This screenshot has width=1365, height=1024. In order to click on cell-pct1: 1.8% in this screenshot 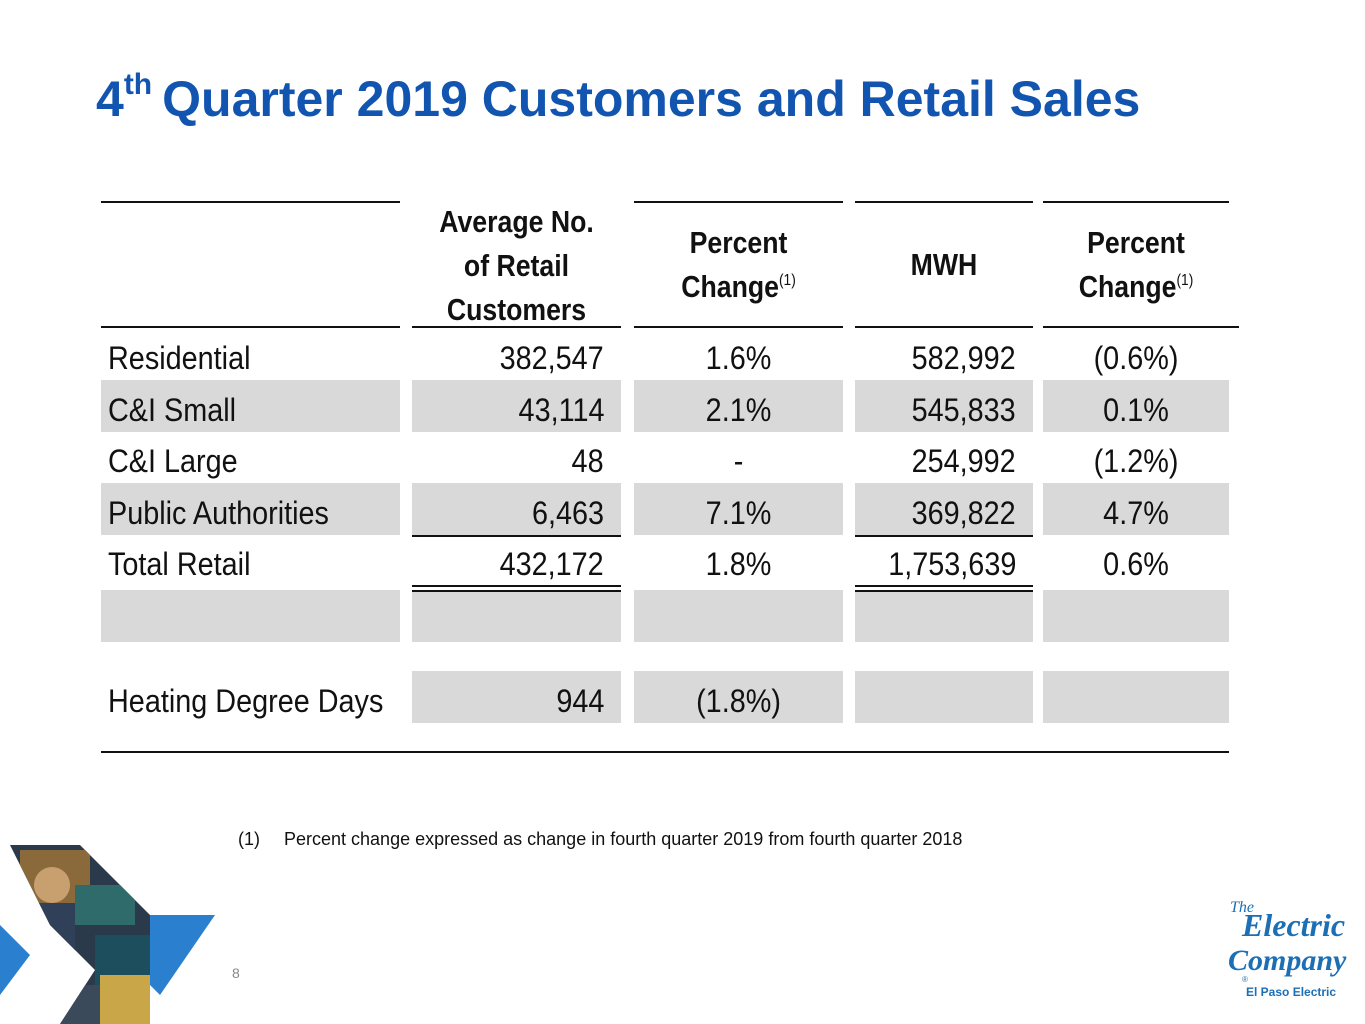, I will do `click(738, 564)`.